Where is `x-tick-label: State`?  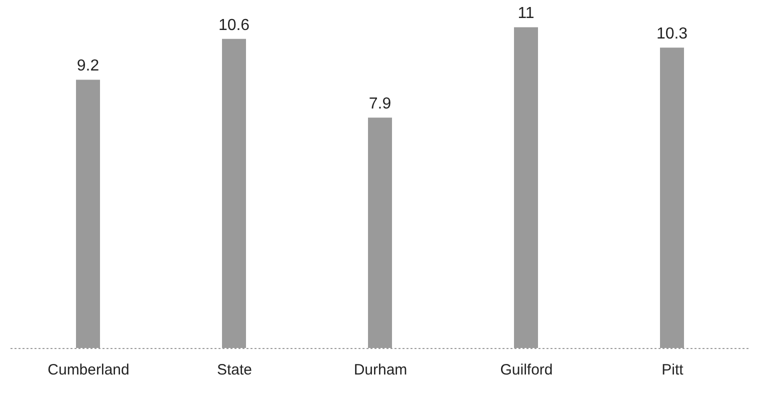
x-tick-label: State is located at coordinates (234, 370).